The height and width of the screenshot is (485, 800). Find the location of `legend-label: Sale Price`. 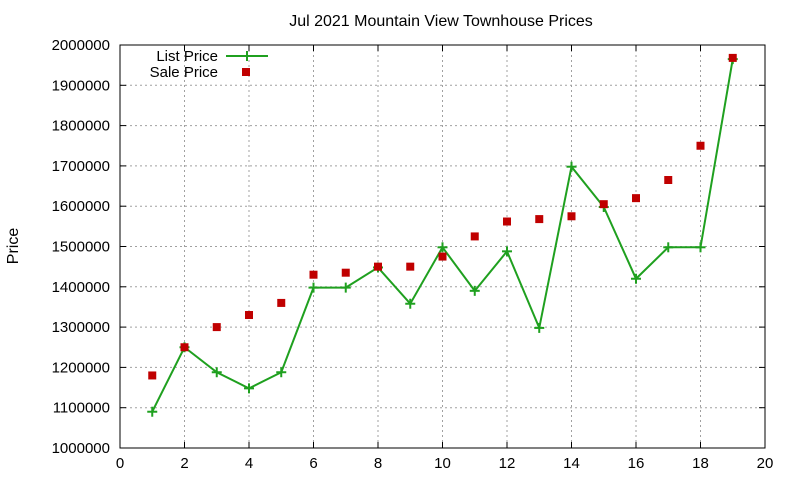

legend-label: Sale Price is located at coordinates (184, 72).